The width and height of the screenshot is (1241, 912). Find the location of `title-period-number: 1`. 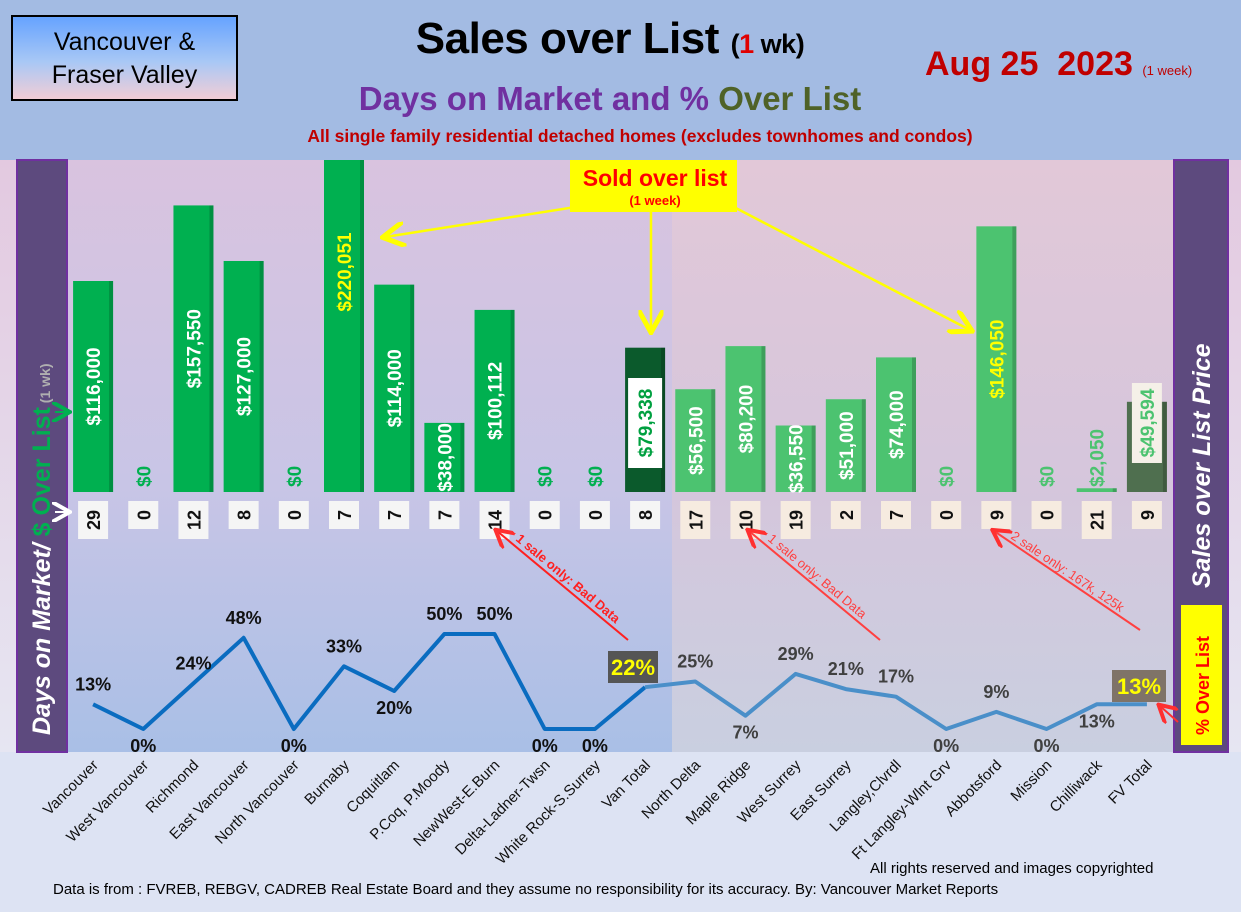

title-period-number: 1 is located at coordinates (746, 44).